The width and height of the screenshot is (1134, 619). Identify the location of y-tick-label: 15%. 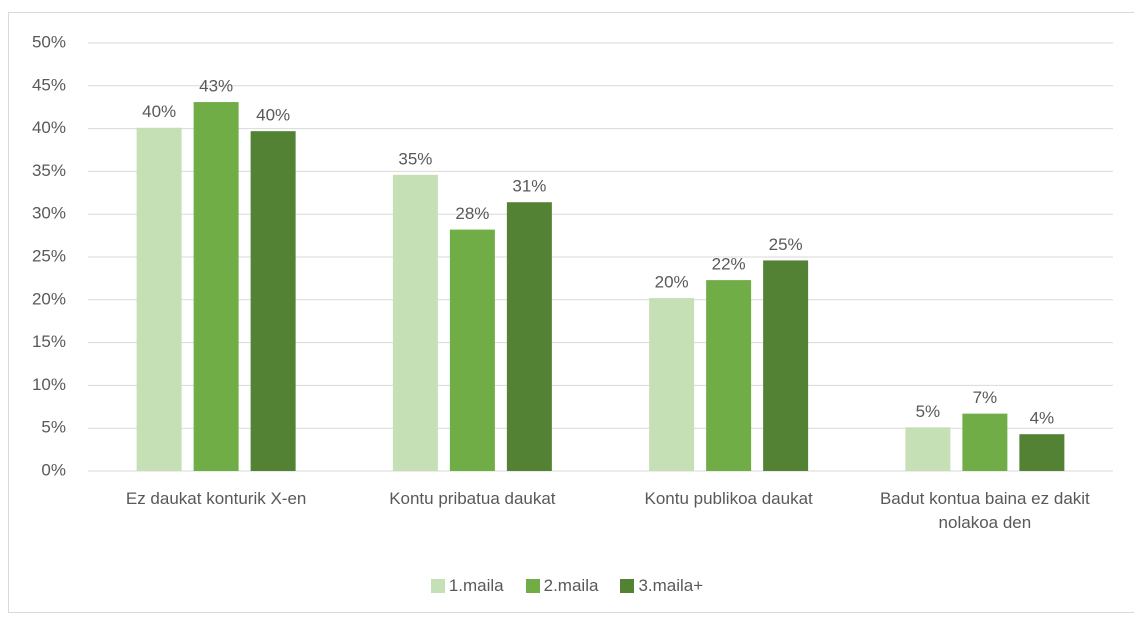
(49, 341).